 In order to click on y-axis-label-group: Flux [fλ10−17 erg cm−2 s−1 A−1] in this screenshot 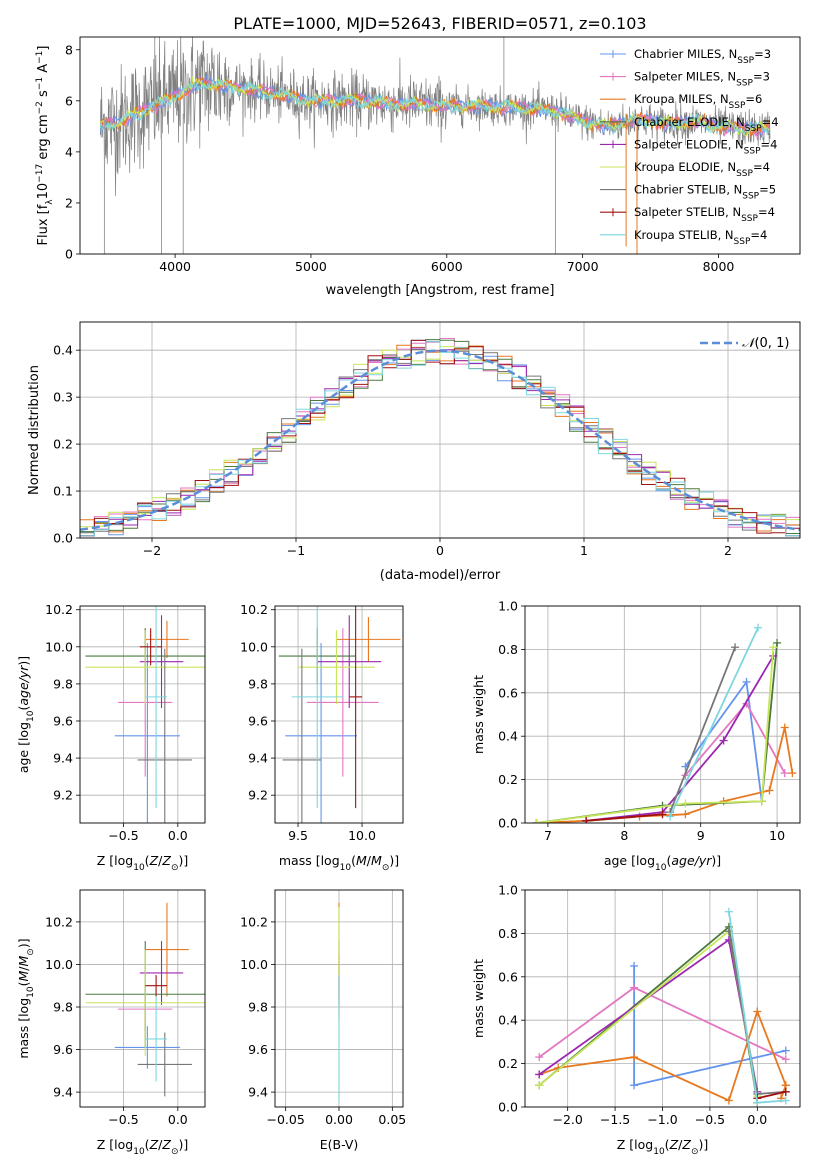, I will do `click(45, 146)`.